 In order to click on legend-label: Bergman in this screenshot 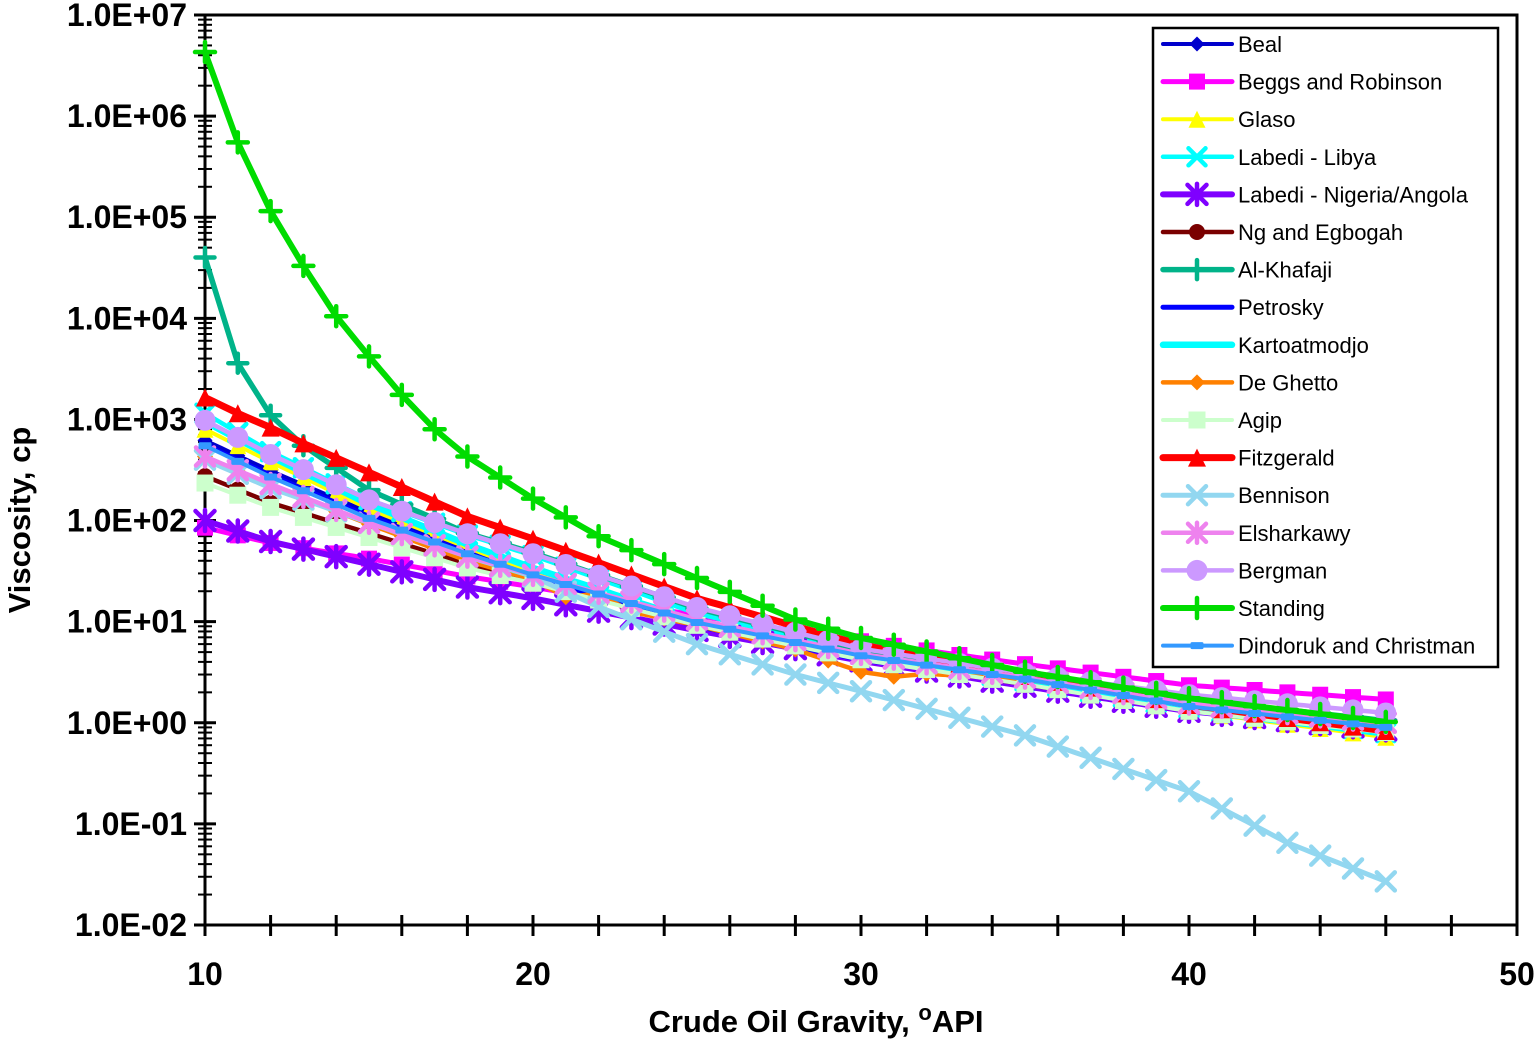, I will do `click(1282, 570)`.